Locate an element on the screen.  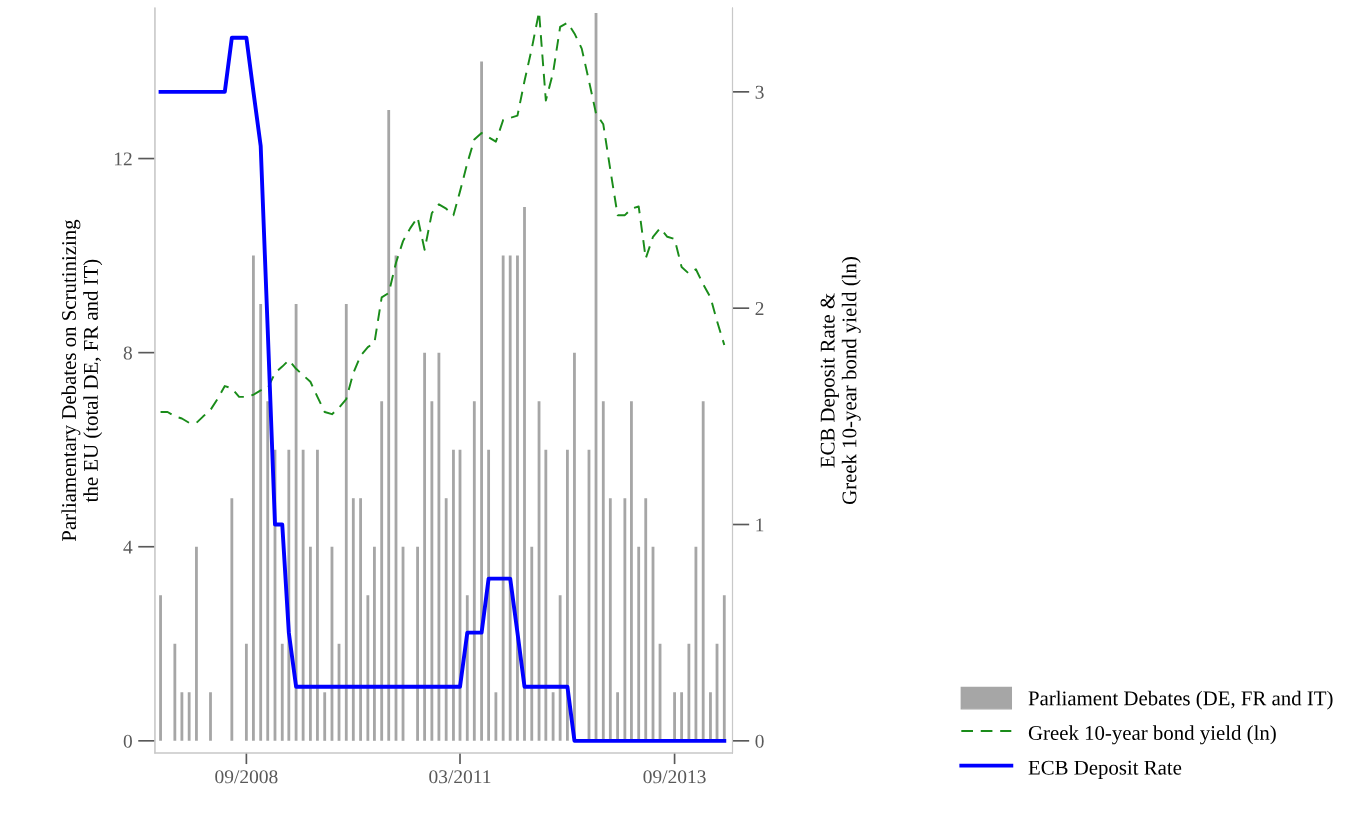
y2-axis-title: ECB Deposit Rate & Greek 10-year bond yield (ln) is located at coordinates (840, 381).